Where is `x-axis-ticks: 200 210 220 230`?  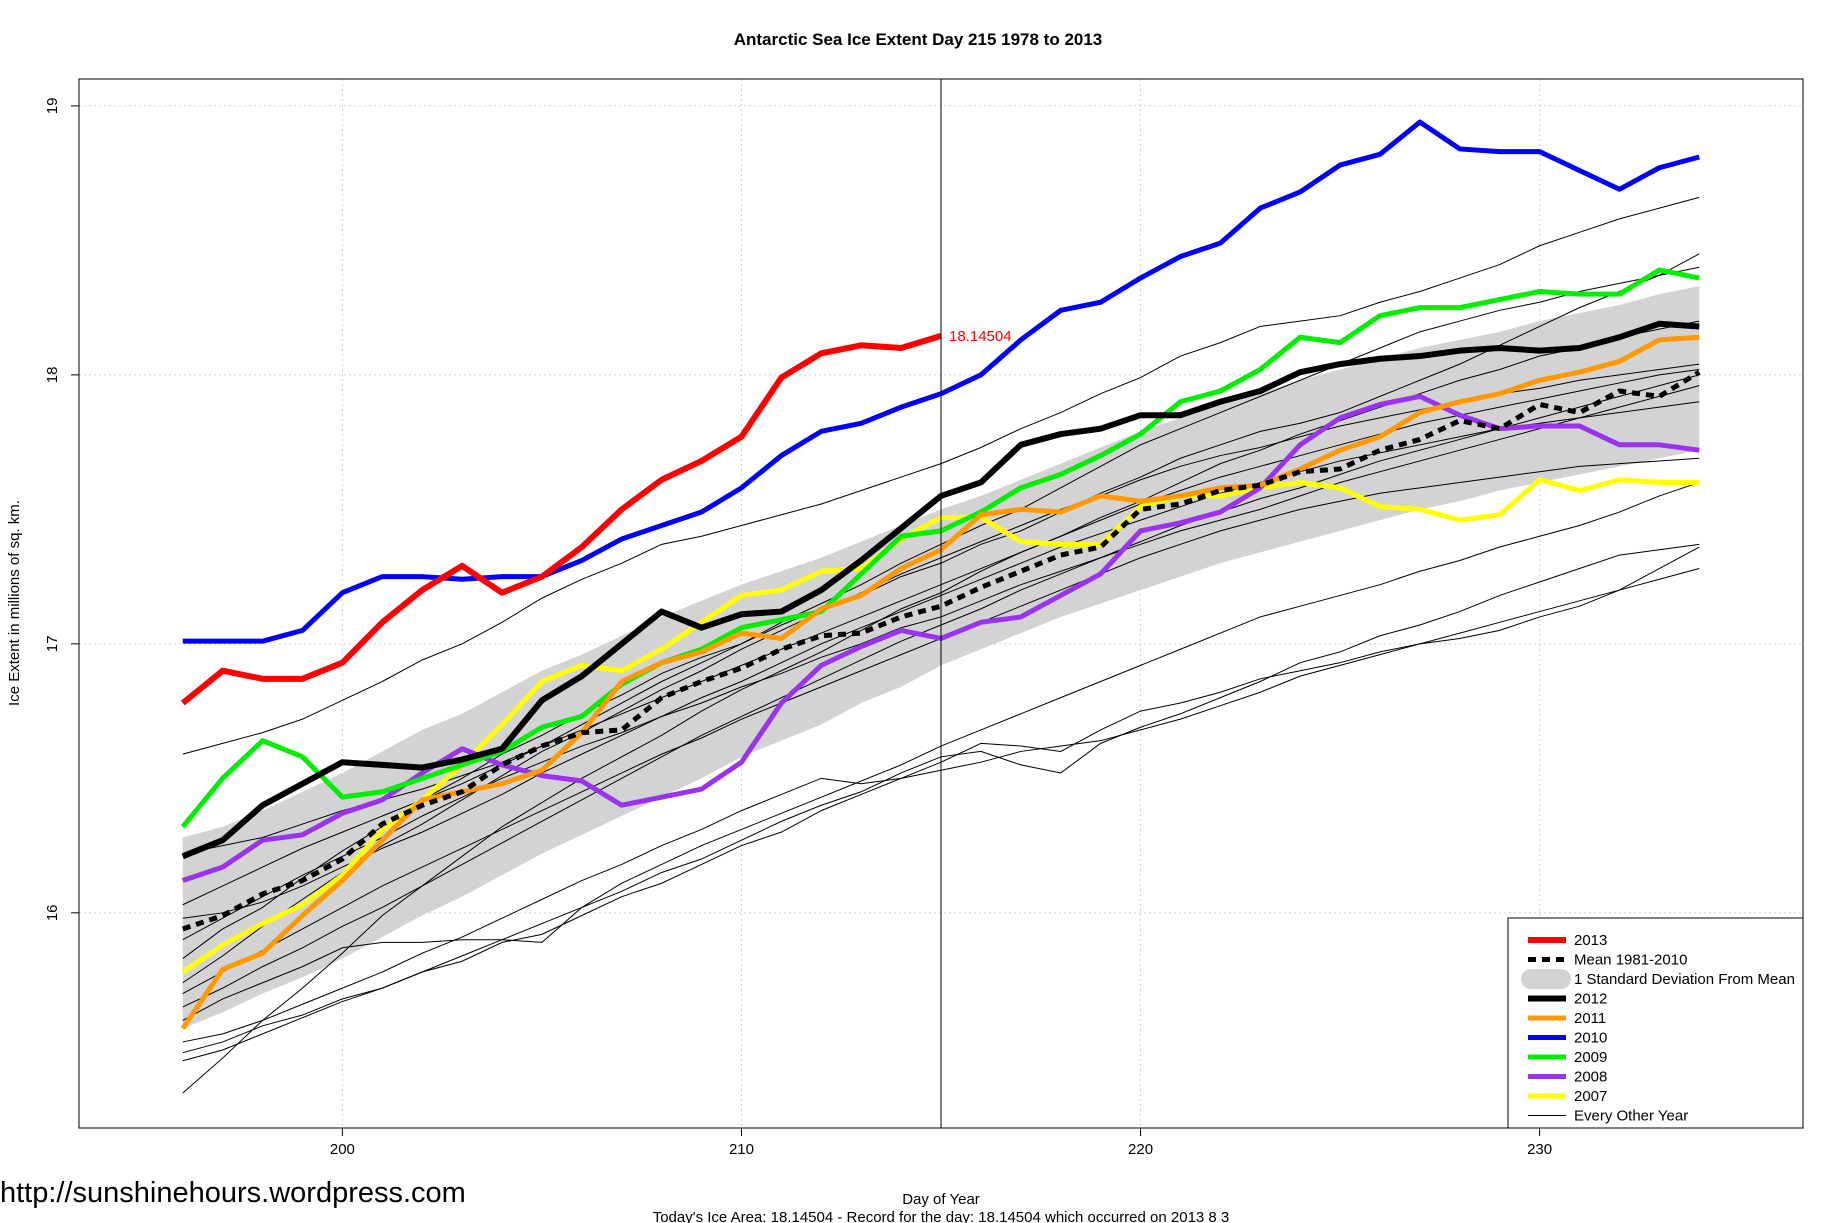 x-axis-ticks: 200 210 220 230 is located at coordinates (941, 1143).